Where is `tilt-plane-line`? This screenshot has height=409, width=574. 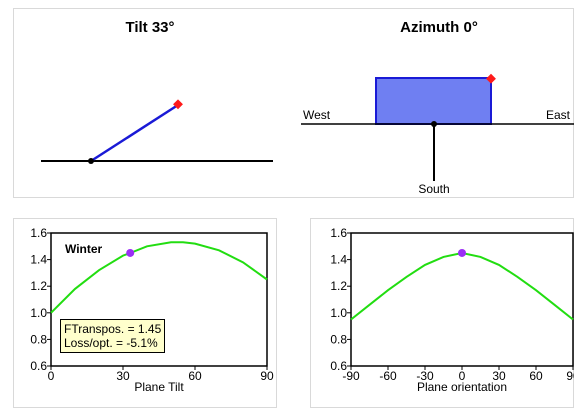
tilt-plane-line is located at coordinates (134, 133).